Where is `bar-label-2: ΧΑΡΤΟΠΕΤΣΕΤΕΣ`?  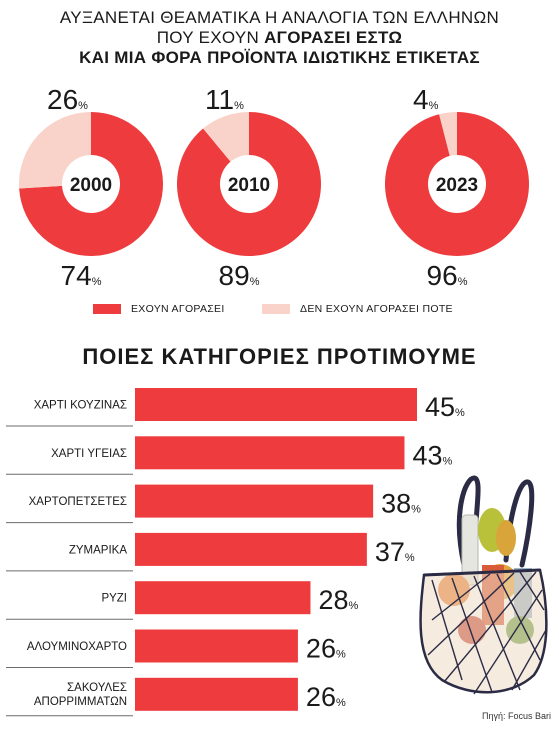
bar-label-2: ΧΑΡΤΟΠΕΤΣΕΤΕΣ is located at coordinates (78, 502).